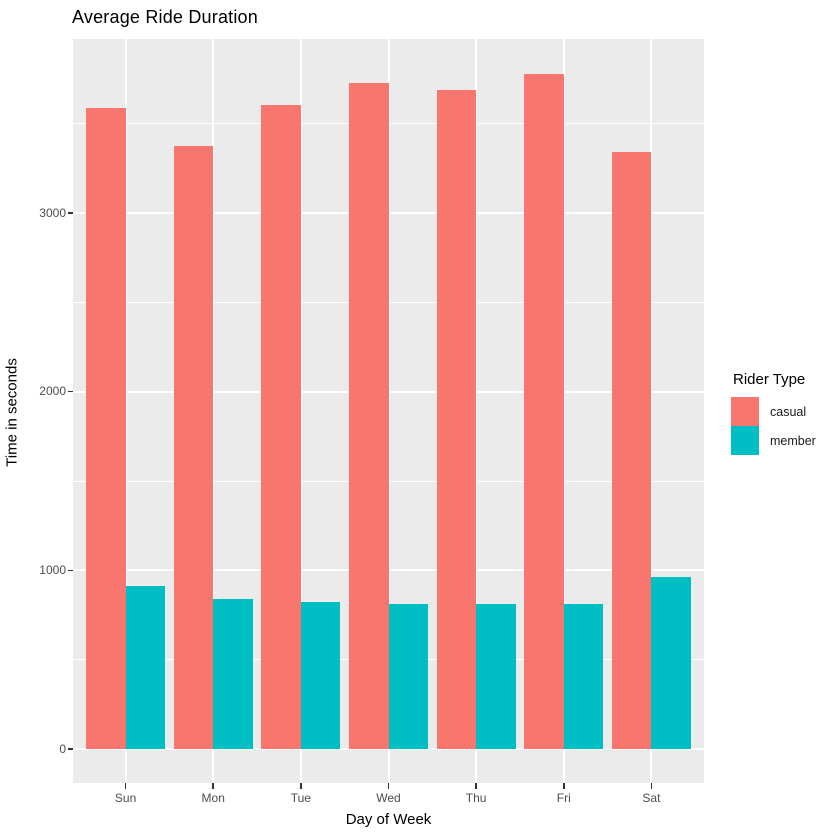 The height and width of the screenshot is (840, 840). Describe the element at coordinates (408, 676) in the screenshot. I see `bar-member-wed` at that location.